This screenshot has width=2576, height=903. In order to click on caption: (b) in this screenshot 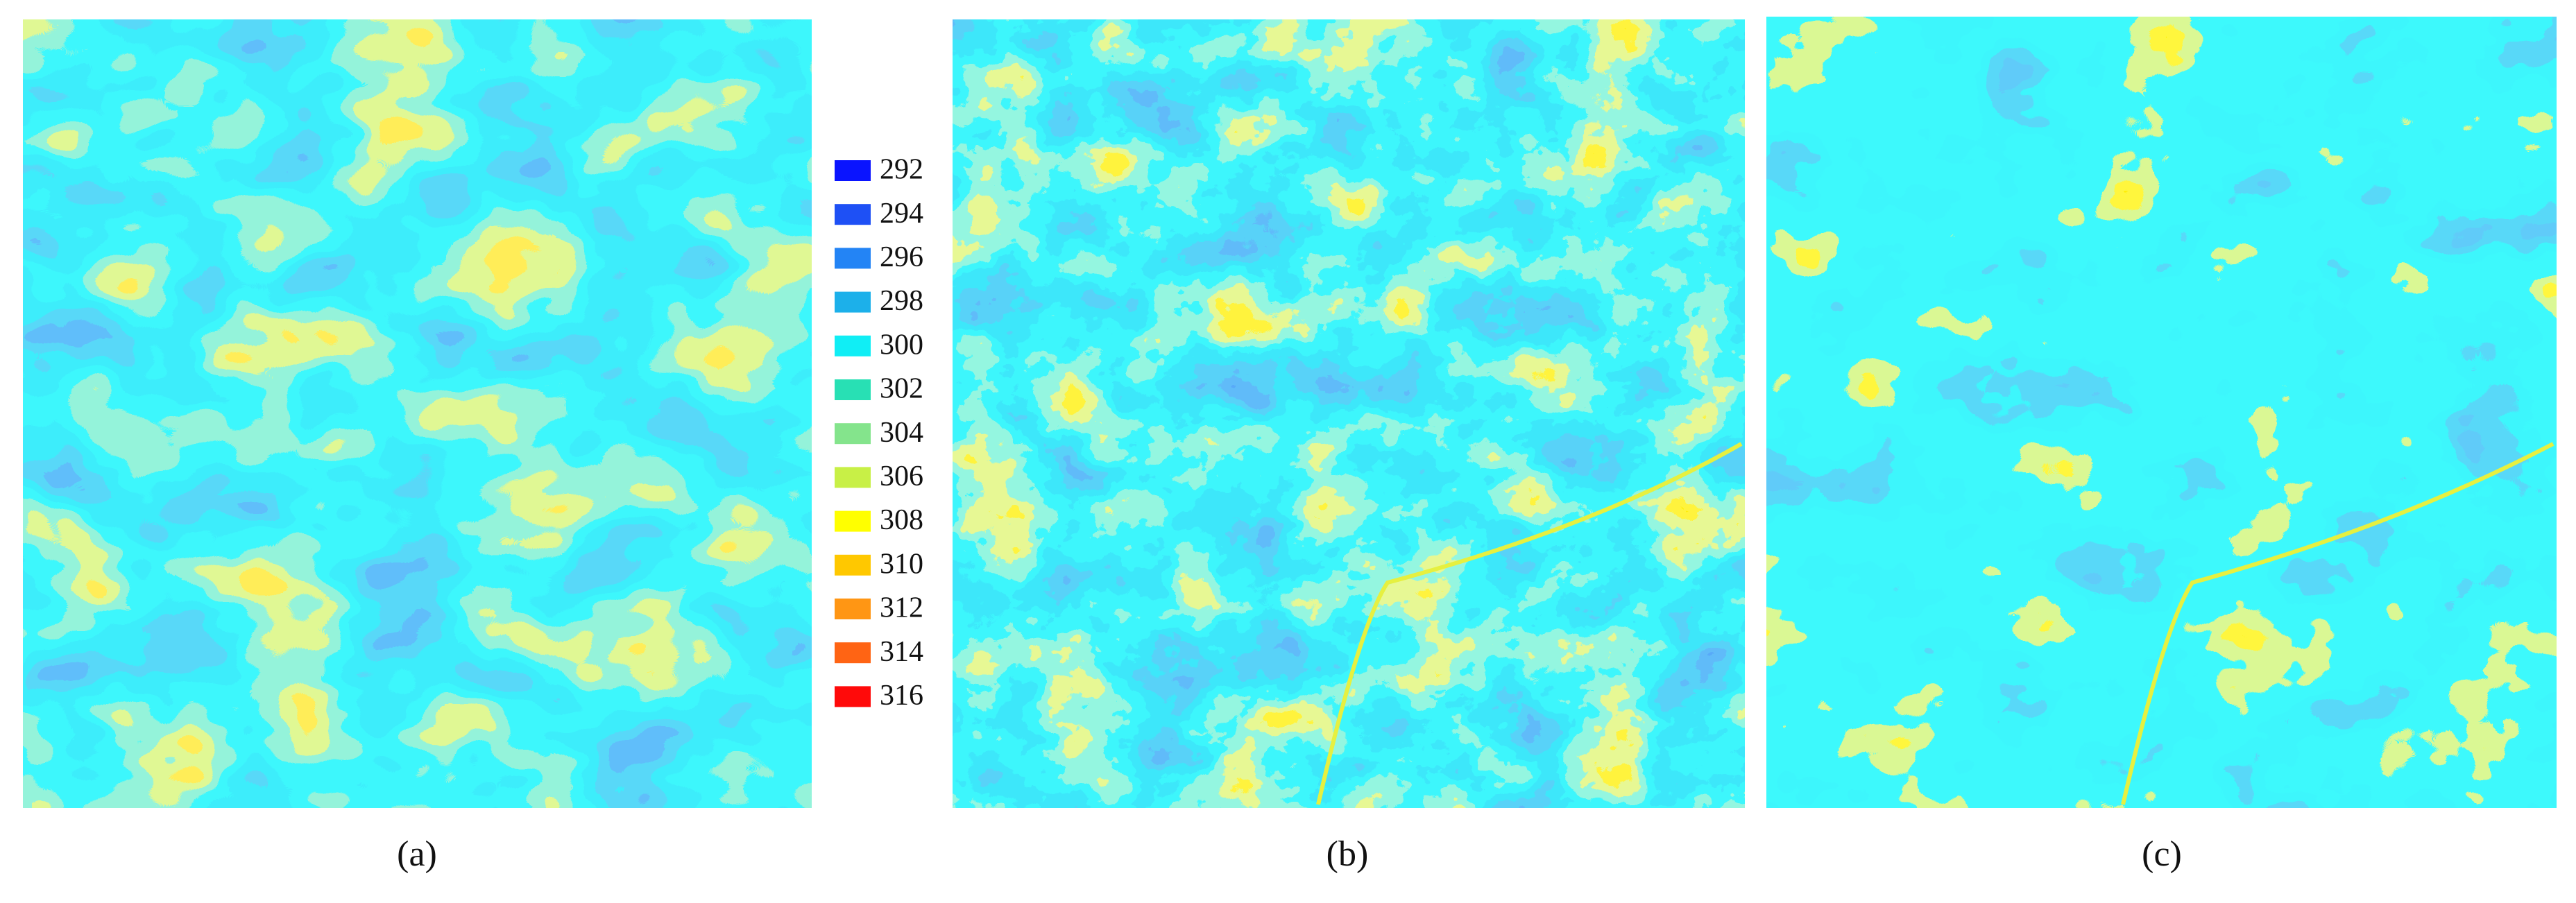, I will do `click(1348, 854)`.